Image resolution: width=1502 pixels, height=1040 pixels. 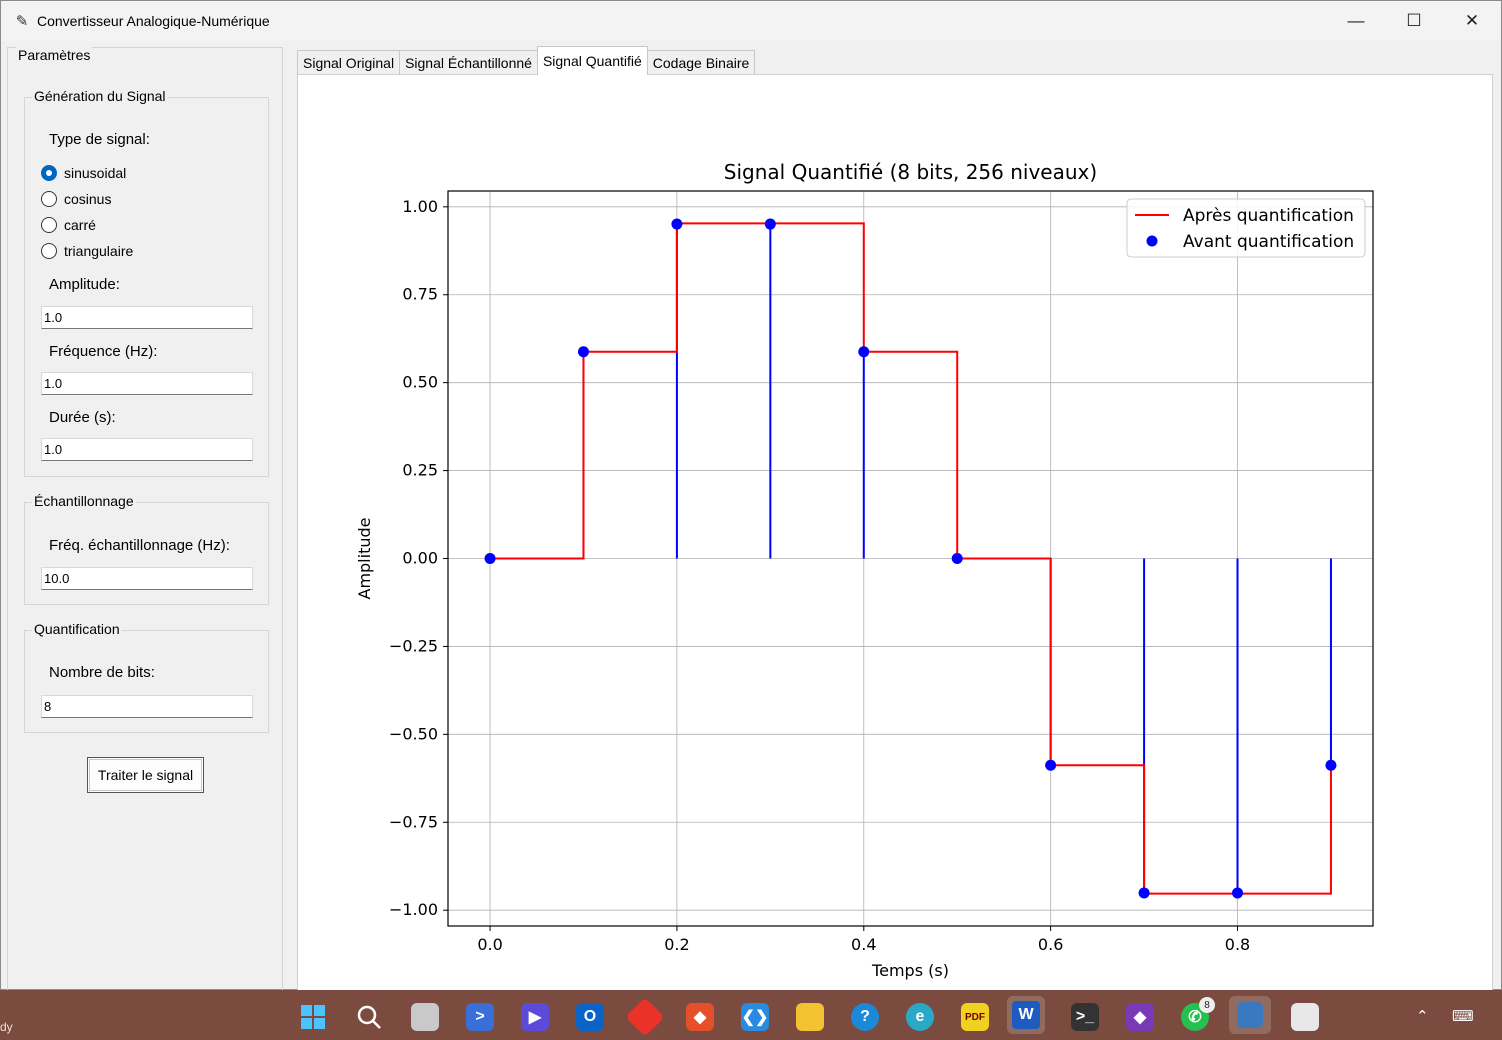 I want to click on radio-carre: carré, so click(x=68, y=225).